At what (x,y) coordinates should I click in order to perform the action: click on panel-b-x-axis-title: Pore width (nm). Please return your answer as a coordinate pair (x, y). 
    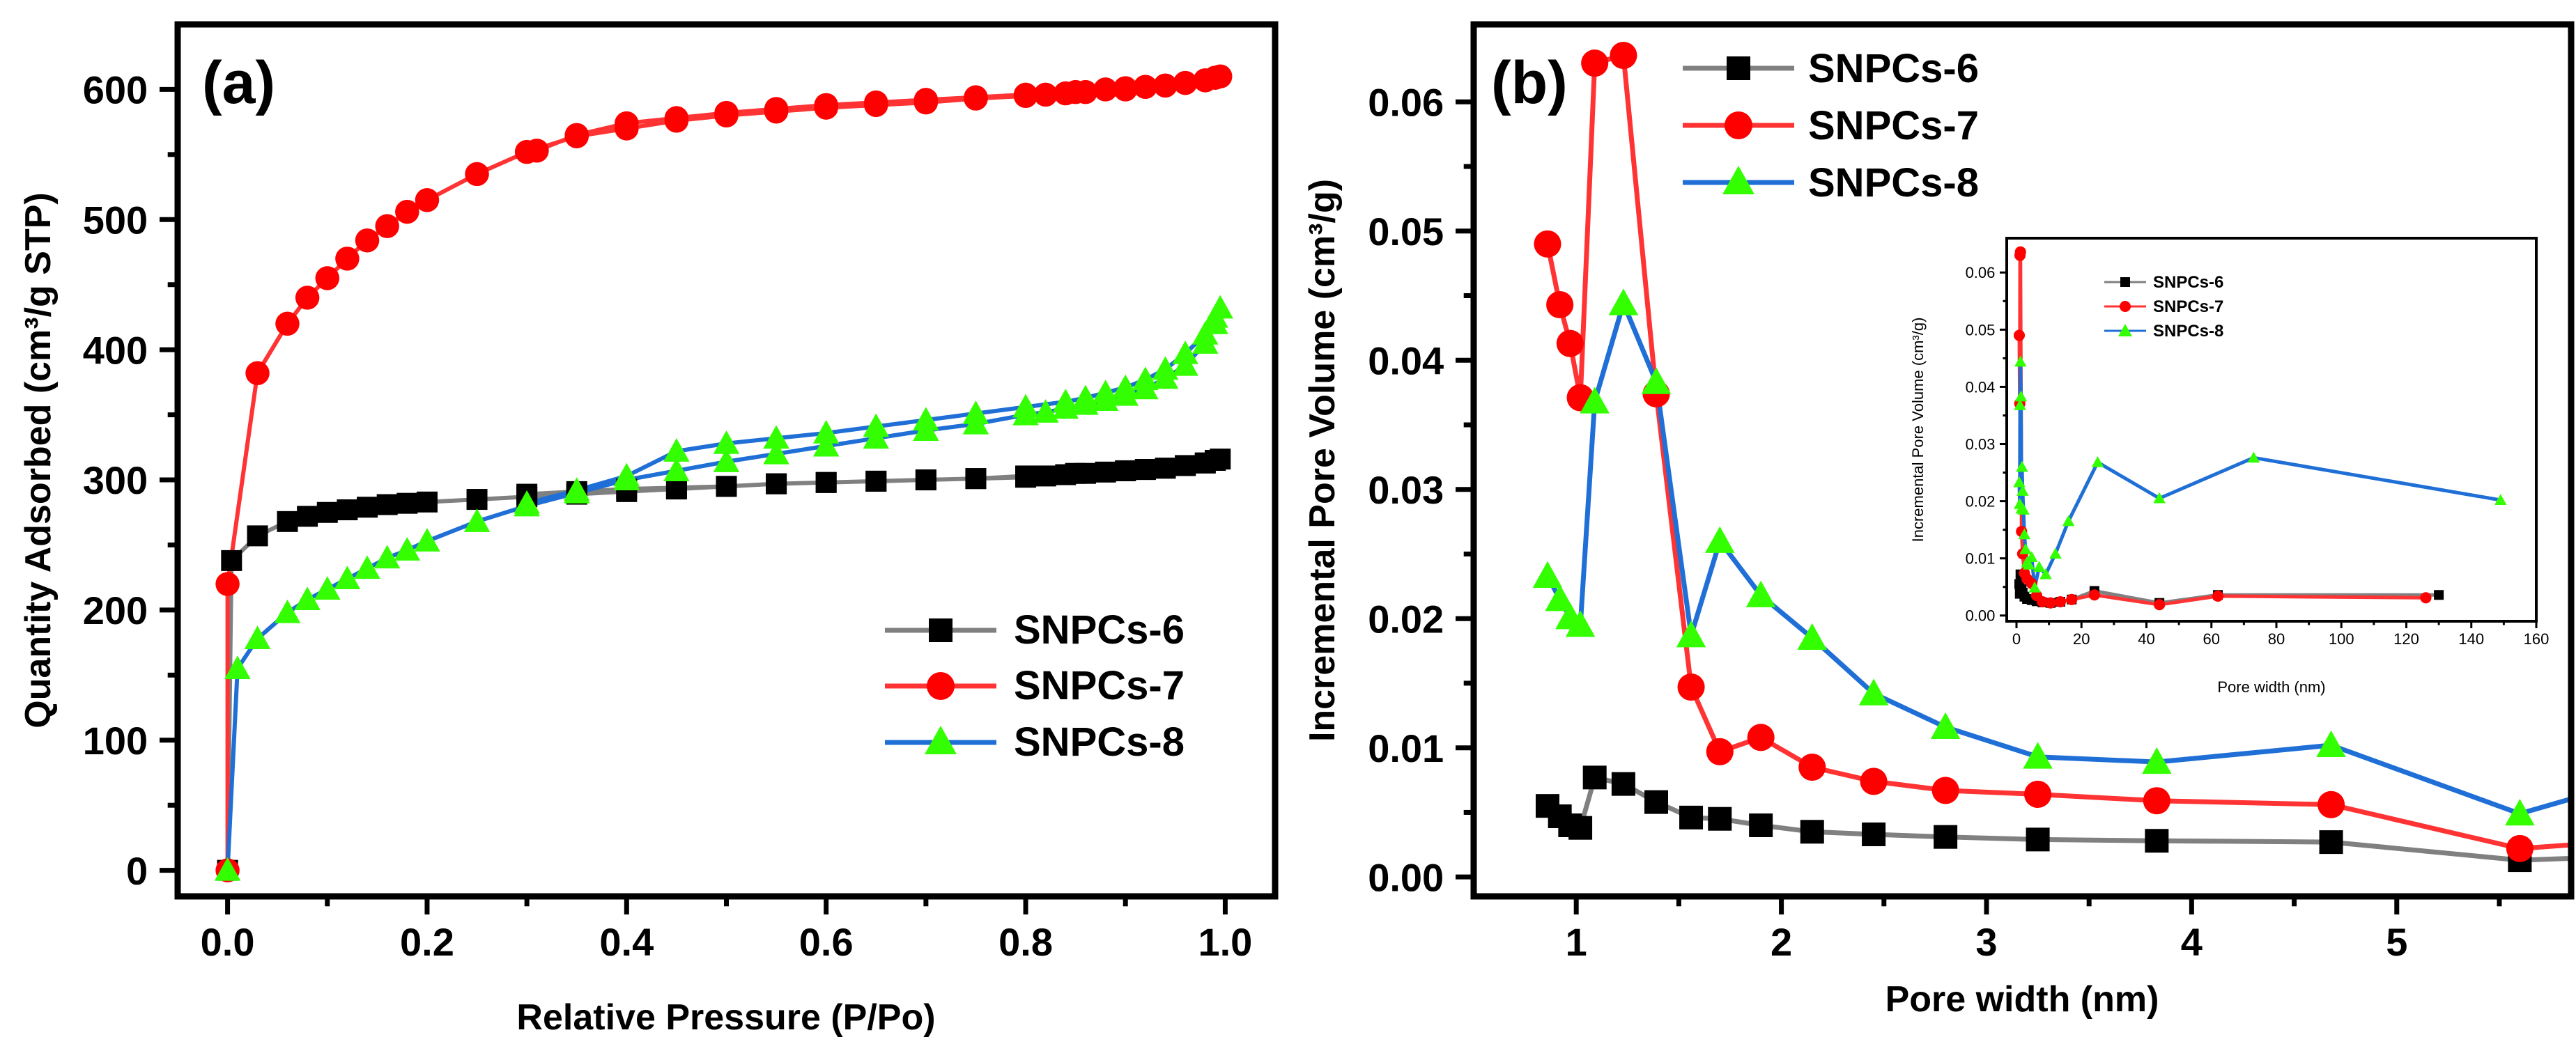
    Looking at the image, I should click on (2022, 1000).